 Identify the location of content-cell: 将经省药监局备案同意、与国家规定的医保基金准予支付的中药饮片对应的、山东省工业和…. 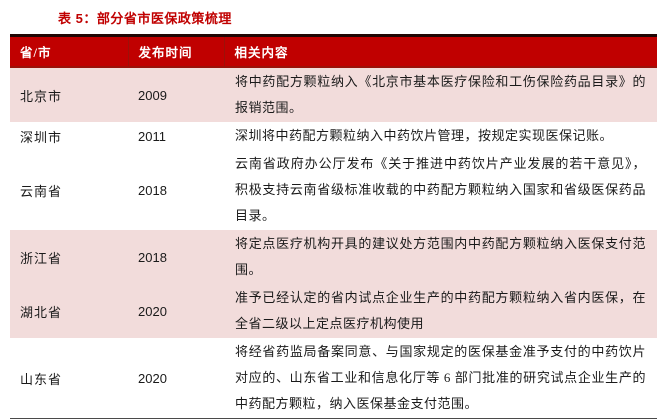
(440, 378).